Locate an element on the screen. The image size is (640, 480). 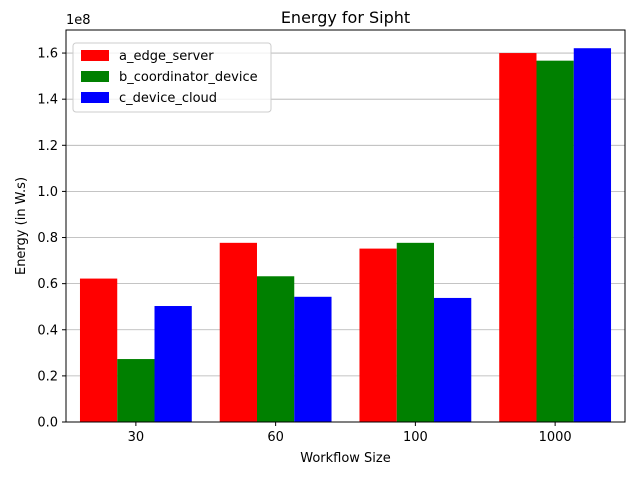
y-axis-scale-label: 1e8 is located at coordinates (78, 20).